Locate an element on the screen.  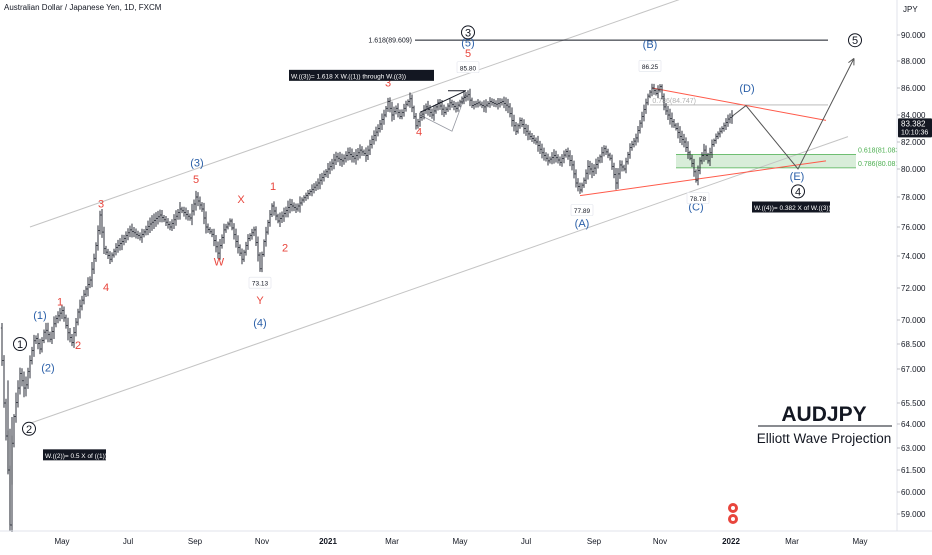
wave-circle-label: 5 is located at coordinates (855, 41).